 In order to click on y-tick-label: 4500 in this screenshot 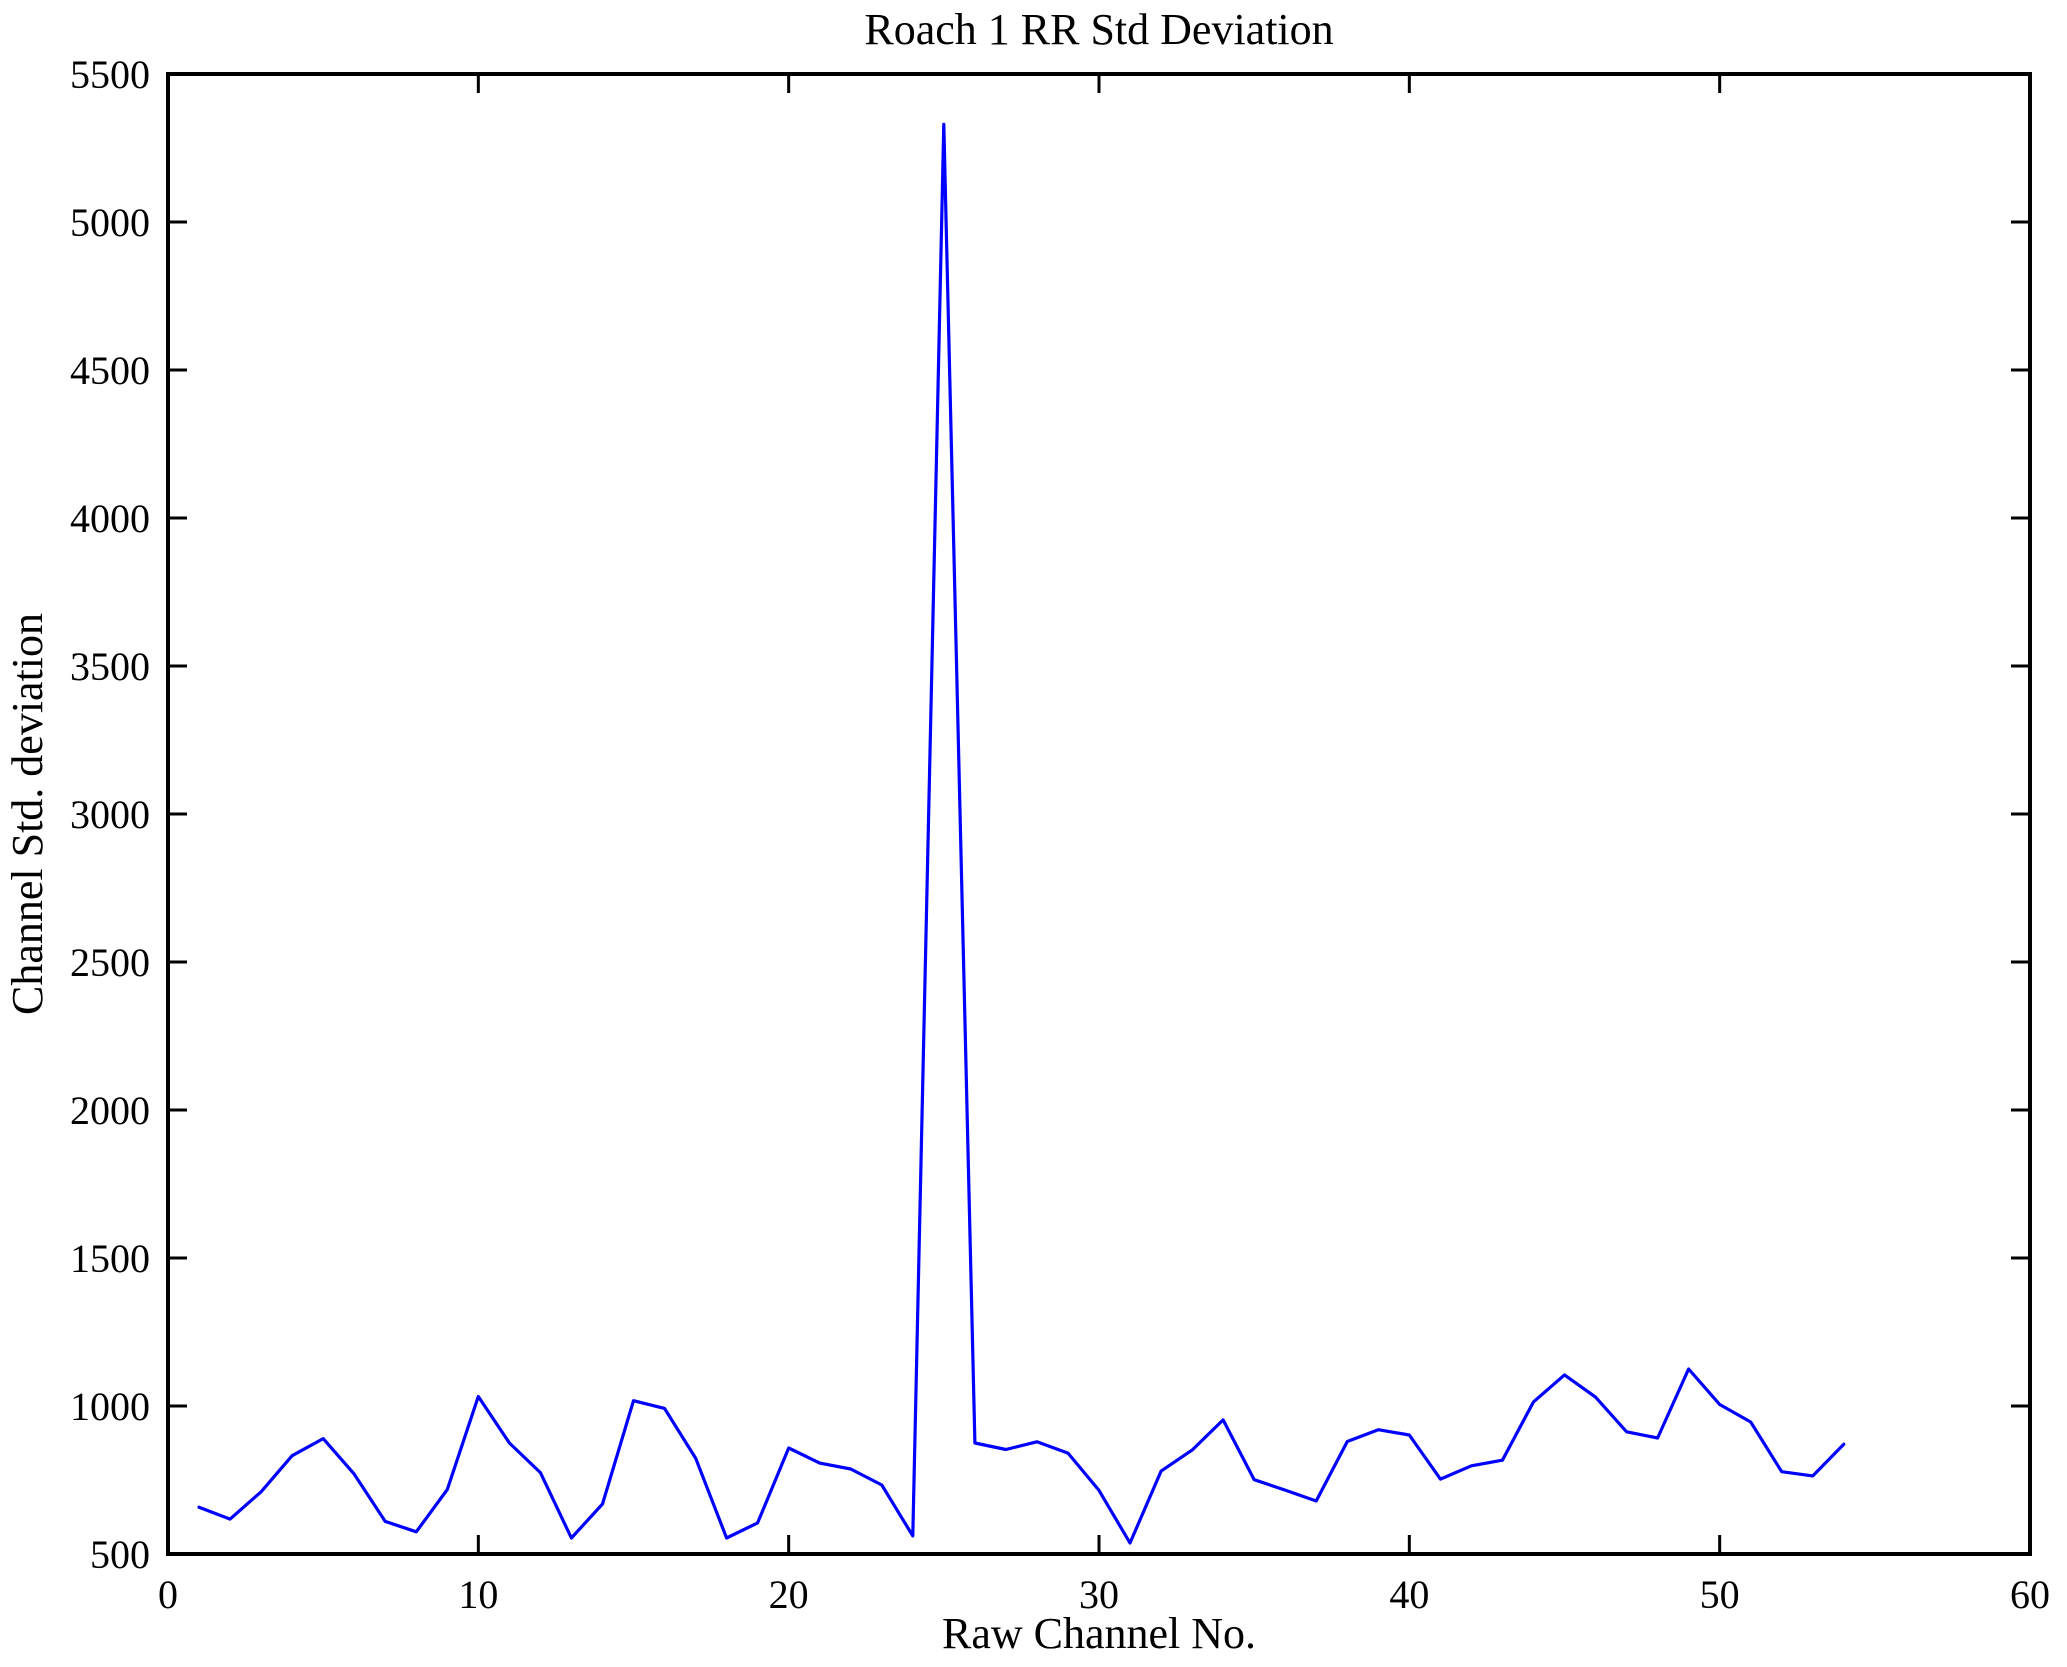, I will do `click(110, 370)`.